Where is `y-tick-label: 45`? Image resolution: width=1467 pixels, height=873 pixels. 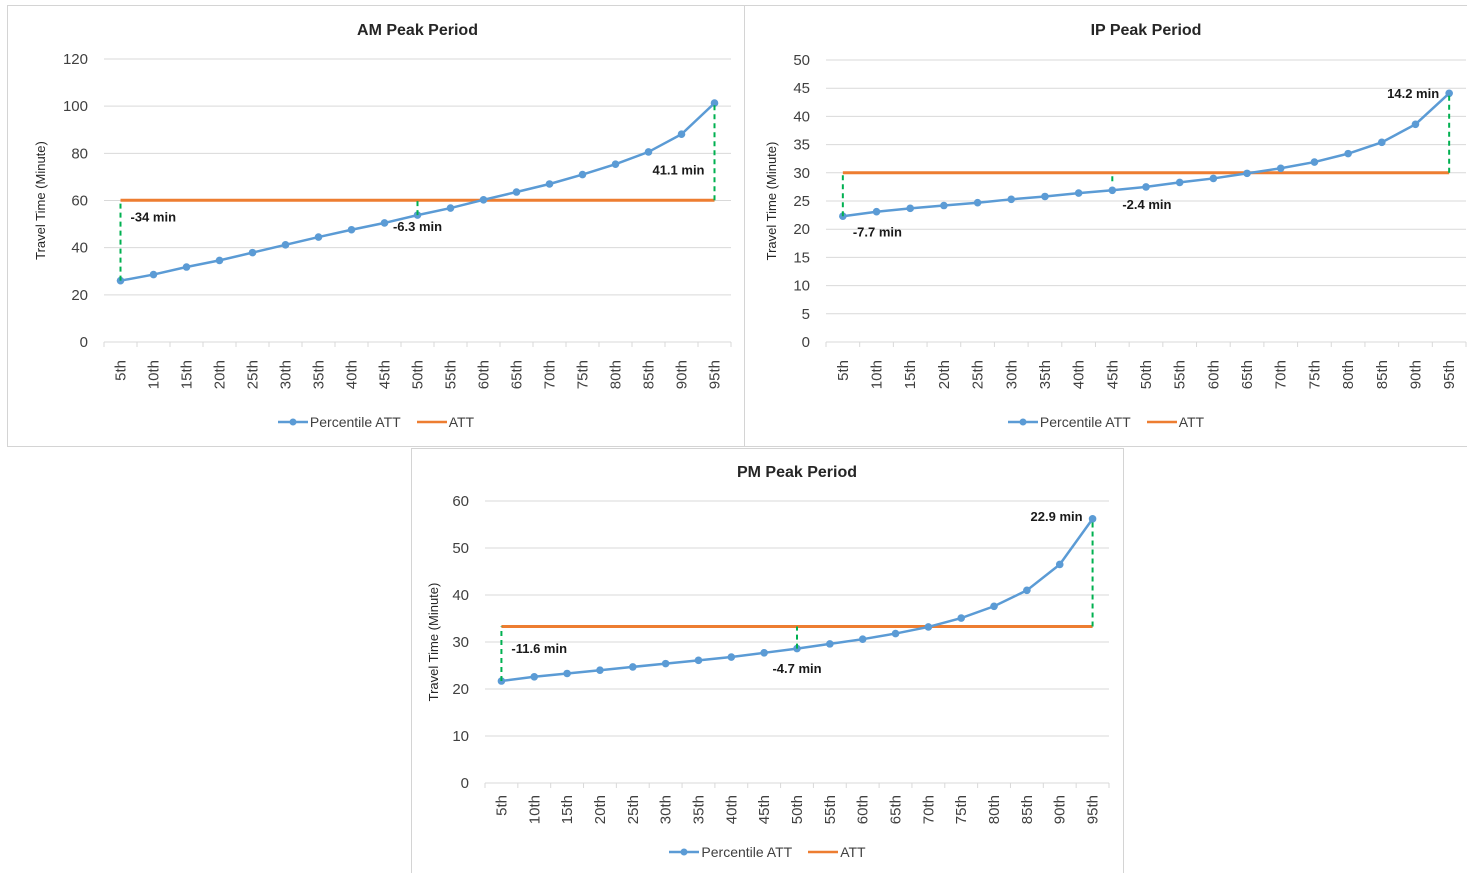 y-tick-label: 45 is located at coordinates (801, 88).